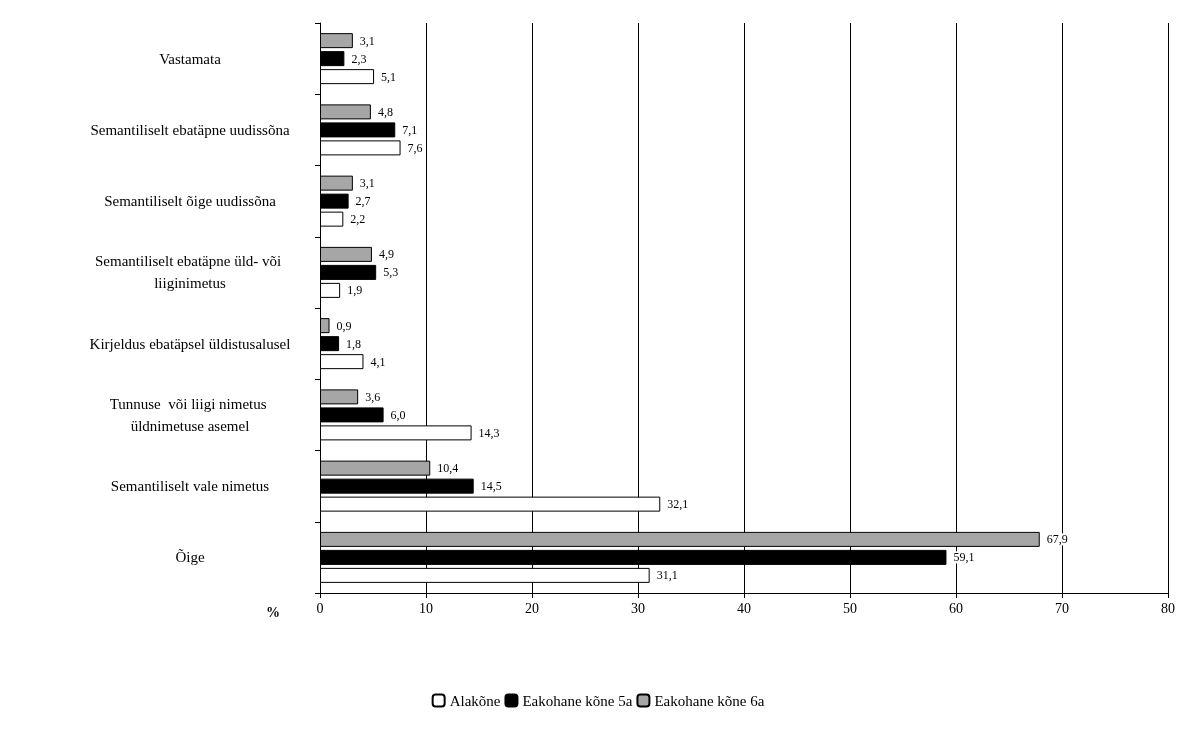  Describe the element at coordinates (190, 557) in the screenshot. I see `y-tick-label: Õige` at that location.